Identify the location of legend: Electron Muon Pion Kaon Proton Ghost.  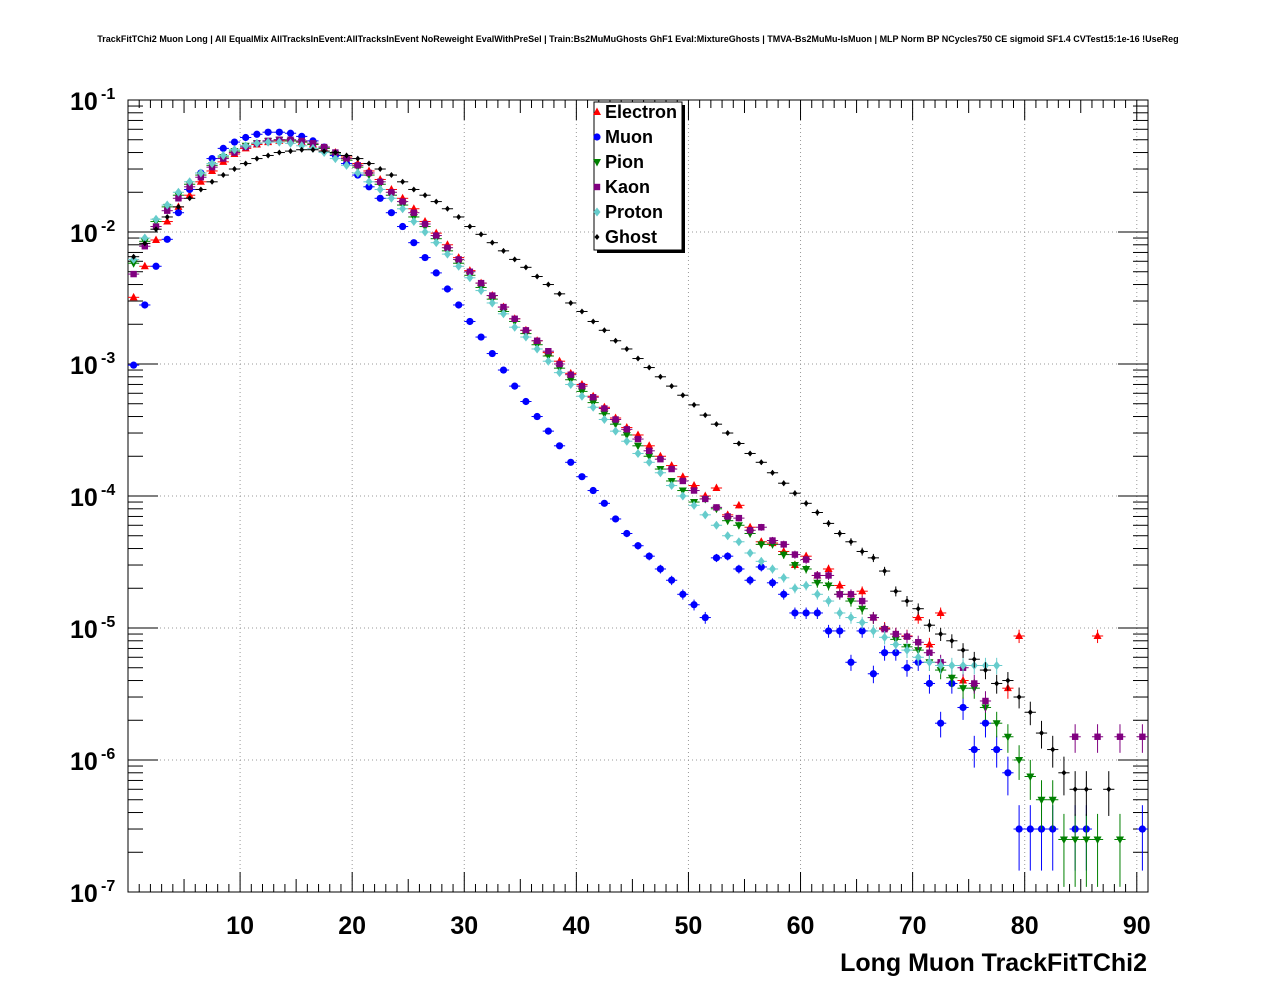
(639, 177).